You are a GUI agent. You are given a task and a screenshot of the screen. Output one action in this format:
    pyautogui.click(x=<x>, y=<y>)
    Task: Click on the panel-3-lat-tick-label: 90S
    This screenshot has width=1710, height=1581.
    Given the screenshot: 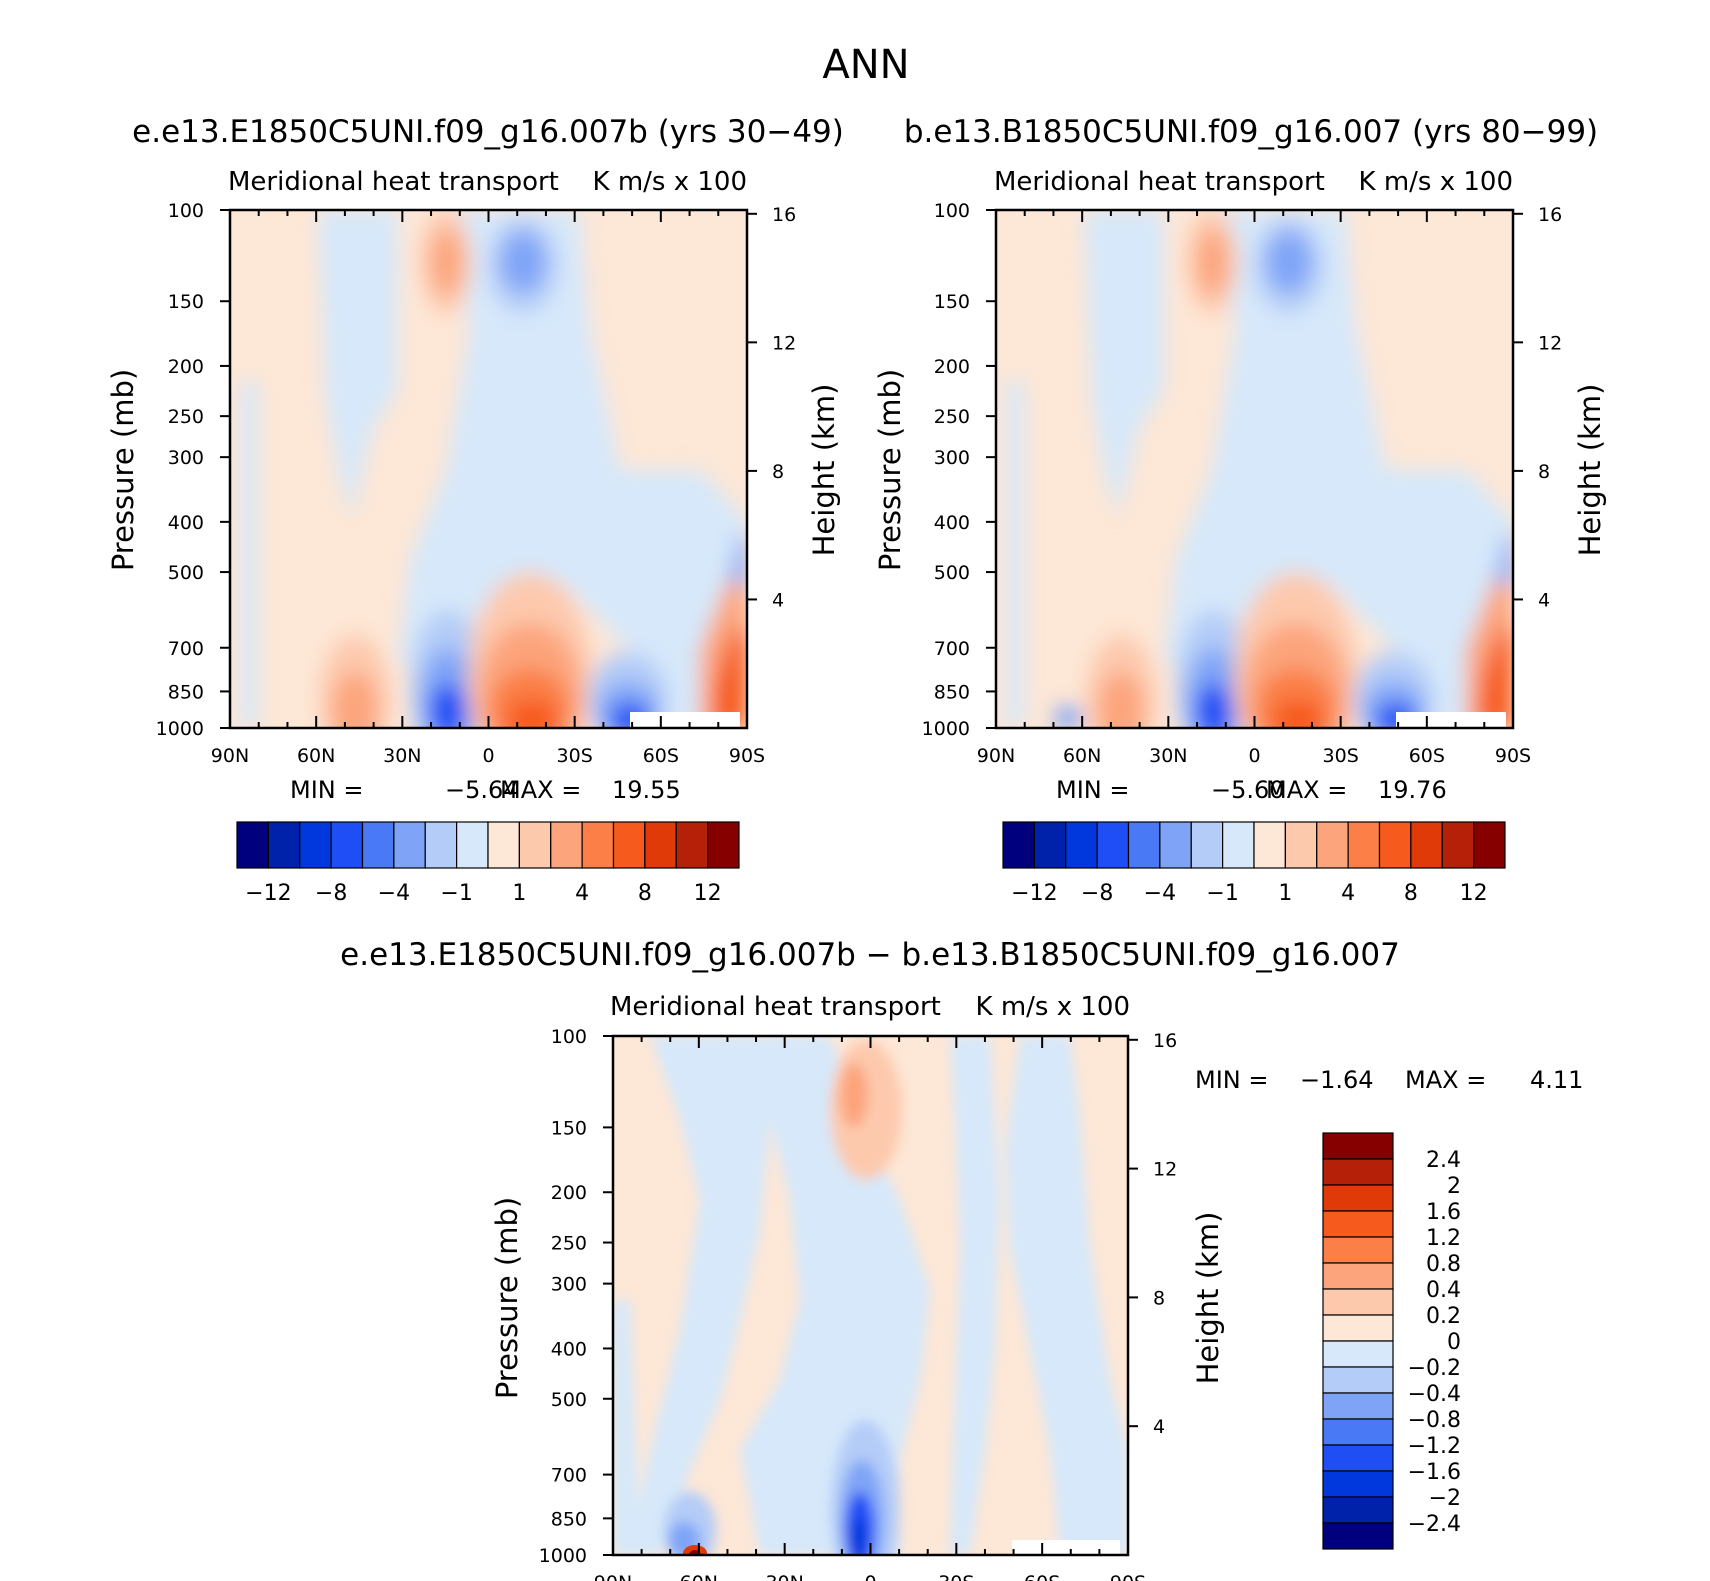 What is the action you would take?
    pyautogui.click(x=1128, y=1576)
    